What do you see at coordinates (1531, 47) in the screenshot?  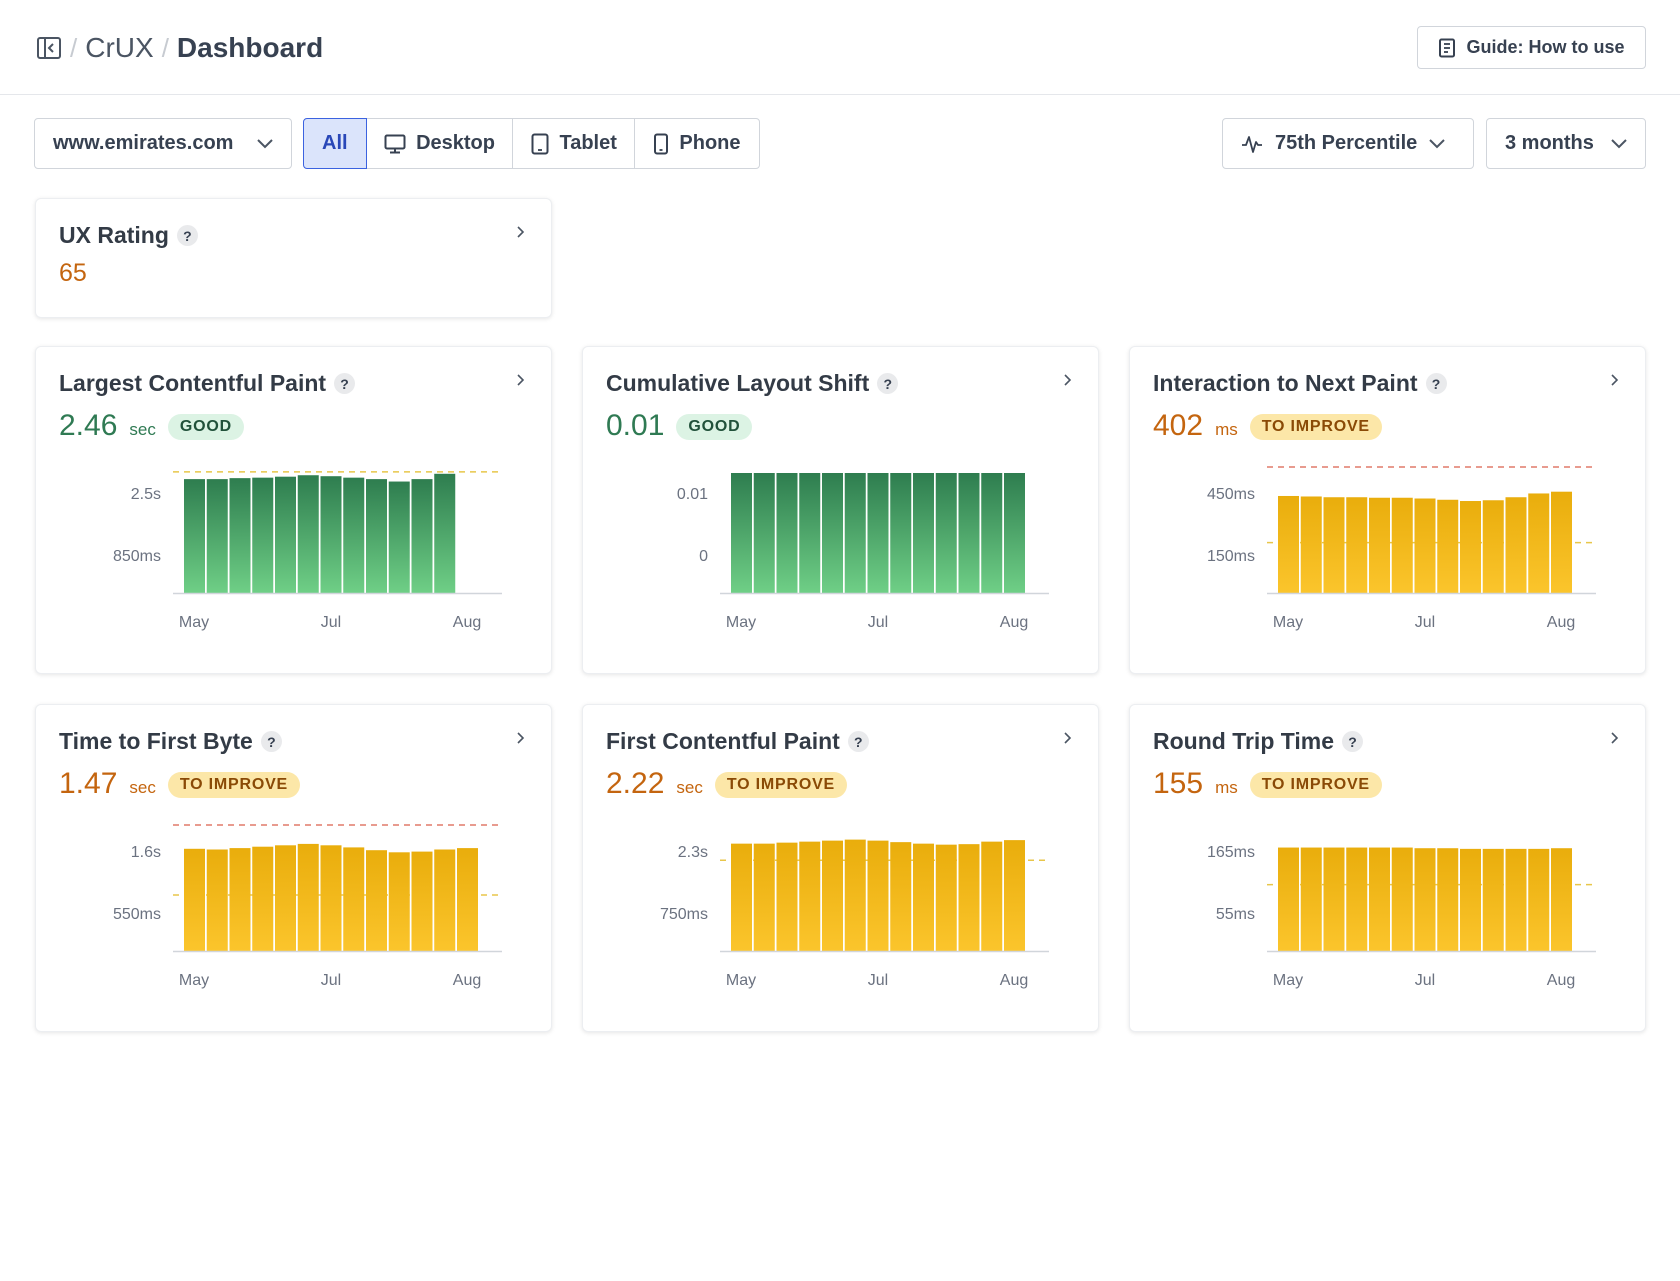 I see `guide-button: Guide: How to use` at bounding box center [1531, 47].